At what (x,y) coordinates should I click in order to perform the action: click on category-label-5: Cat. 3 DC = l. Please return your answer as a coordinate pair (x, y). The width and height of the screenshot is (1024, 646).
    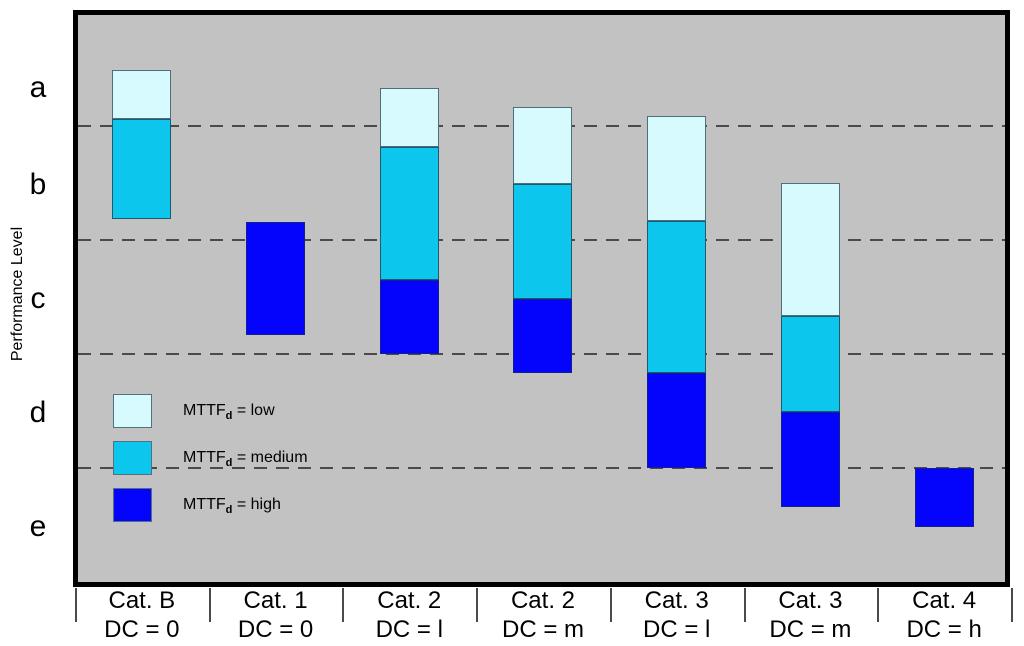
    Looking at the image, I should click on (677, 617).